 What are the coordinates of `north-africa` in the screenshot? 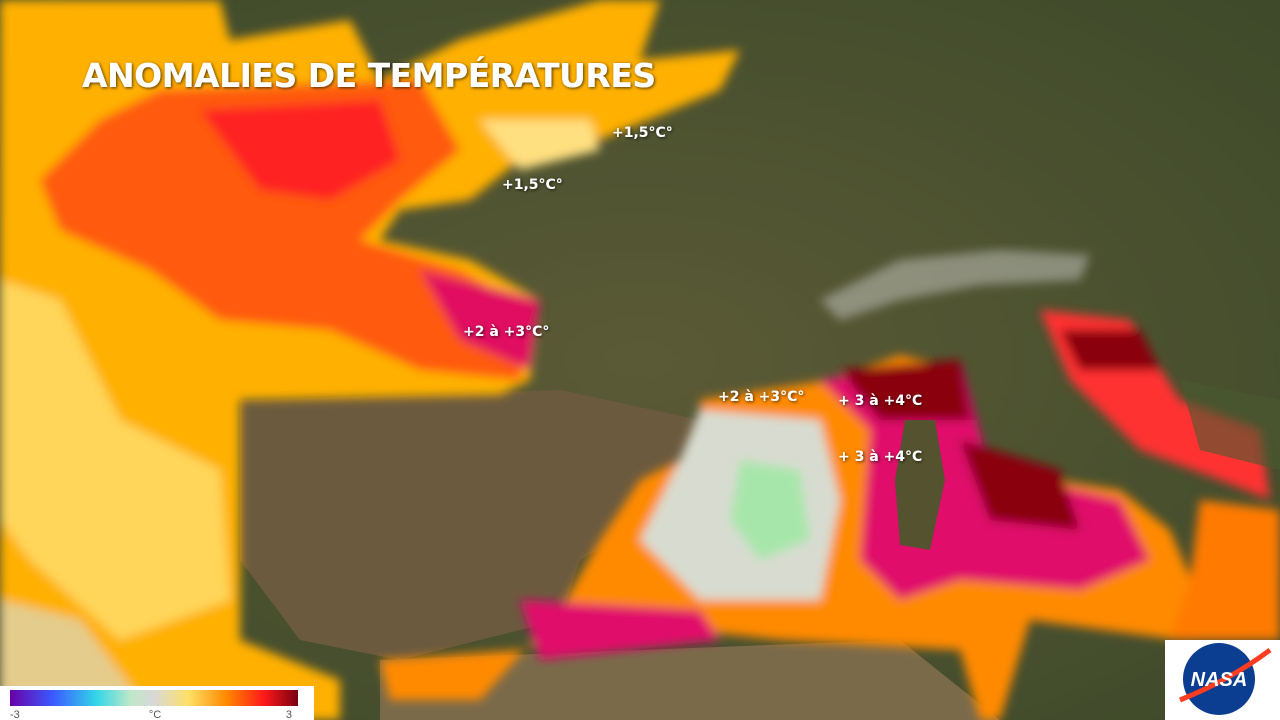 It's located at (690, 680).